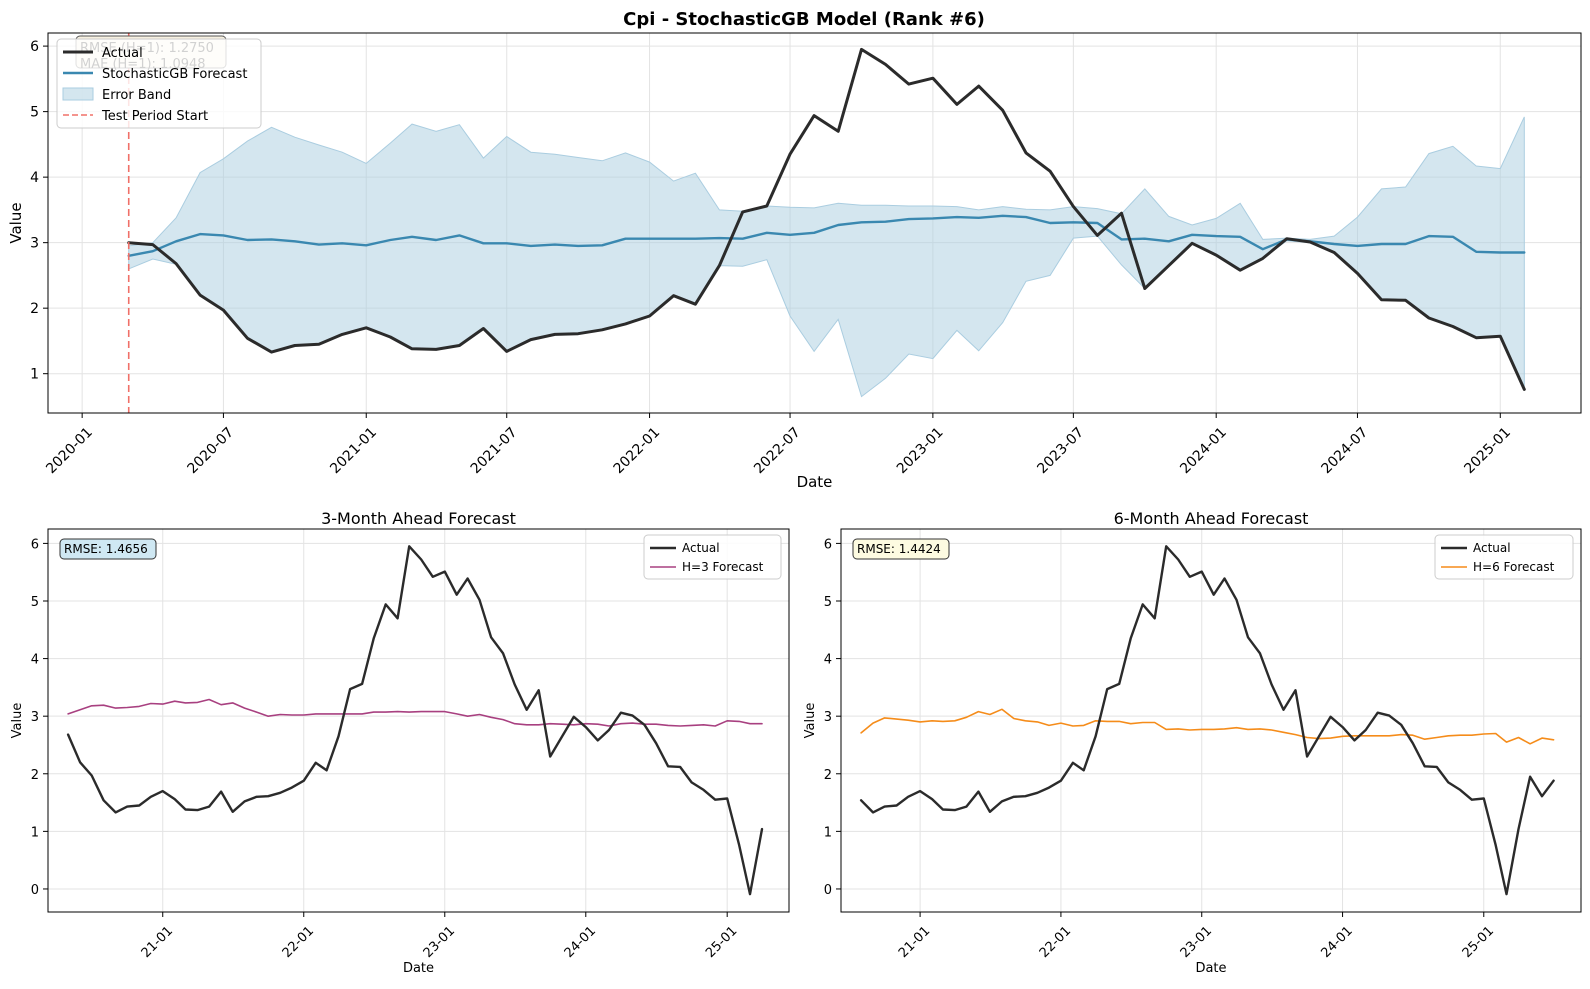  What do you see at coordinates (777, 450) in the screenshot?
I see `x-tick-label: 2022-07` at bounding box center [777, 450].